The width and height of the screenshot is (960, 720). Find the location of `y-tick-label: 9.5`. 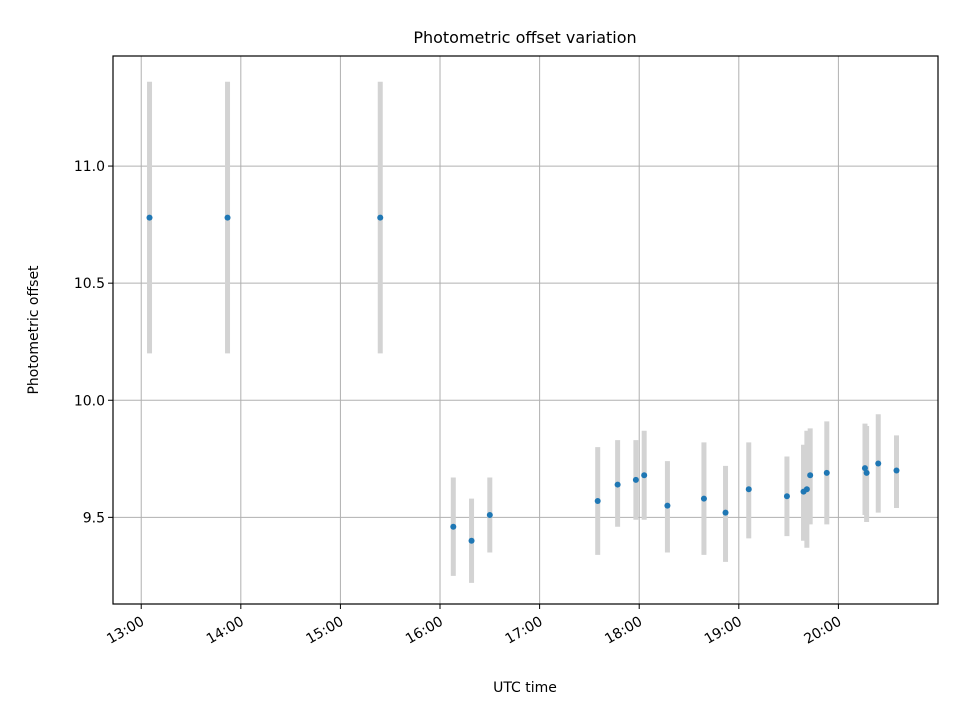

y-tick-label: 9.5 is located at coordinates (94, 518).